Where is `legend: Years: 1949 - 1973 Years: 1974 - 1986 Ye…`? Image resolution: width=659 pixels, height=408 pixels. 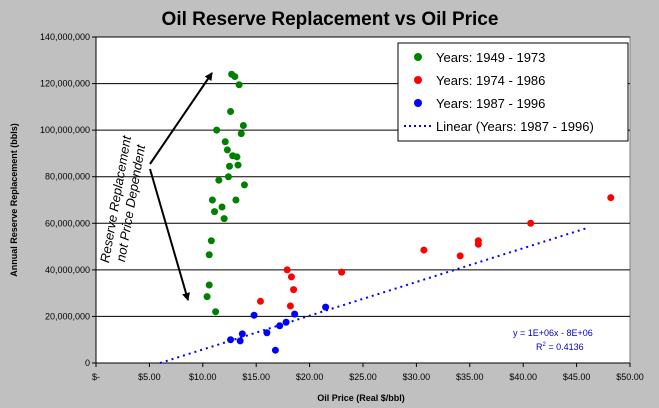
legend: Years: 1949 - 1973 Years: 1974 - 1986 Ye… is located at coordinates (513, 92).